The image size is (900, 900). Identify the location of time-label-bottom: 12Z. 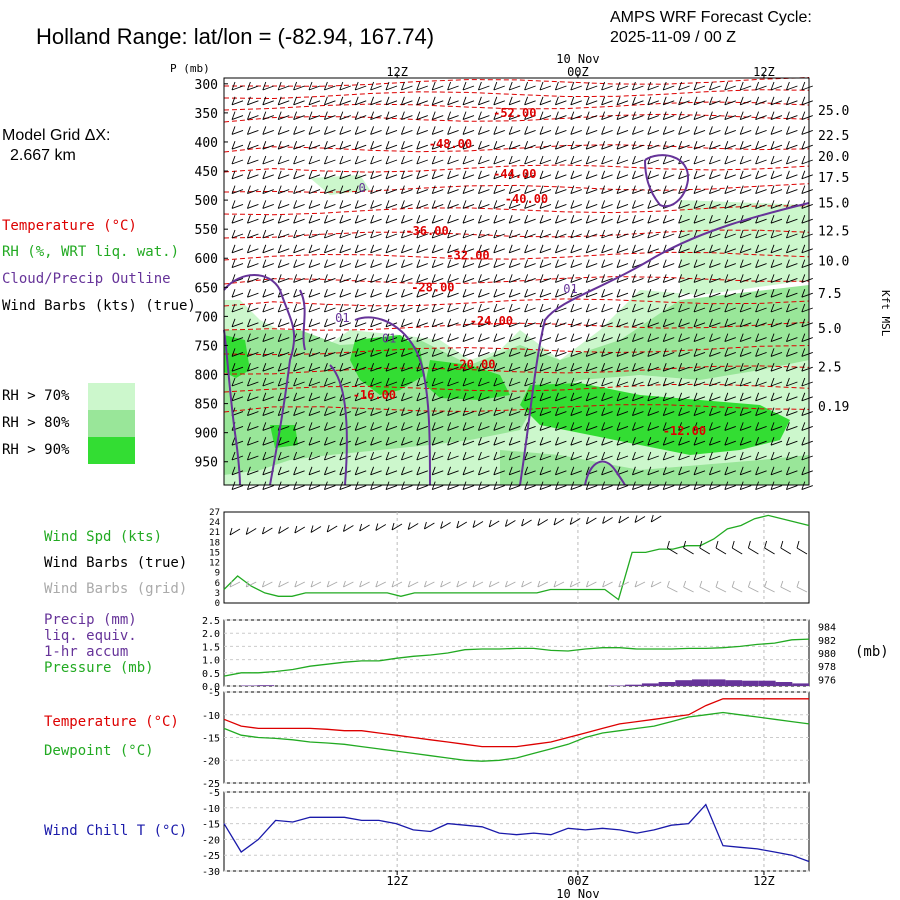
(397, 881).